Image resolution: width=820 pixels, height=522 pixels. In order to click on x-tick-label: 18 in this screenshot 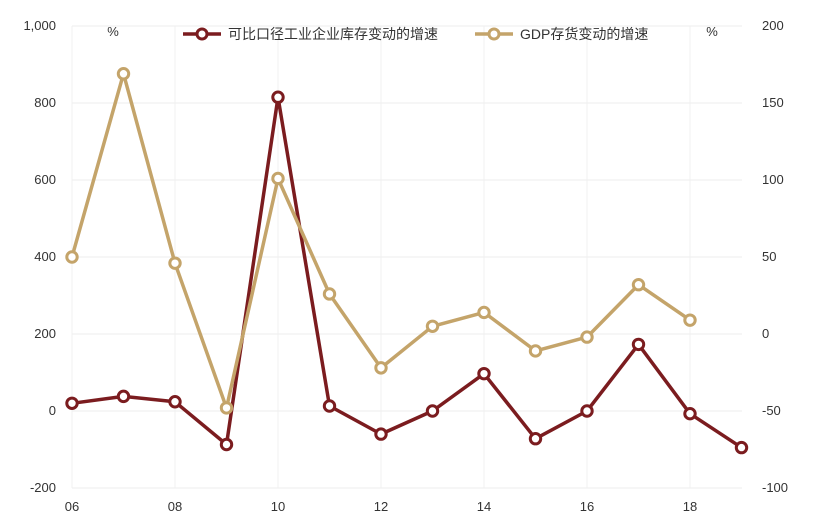, I will do `click(690, 506)`.